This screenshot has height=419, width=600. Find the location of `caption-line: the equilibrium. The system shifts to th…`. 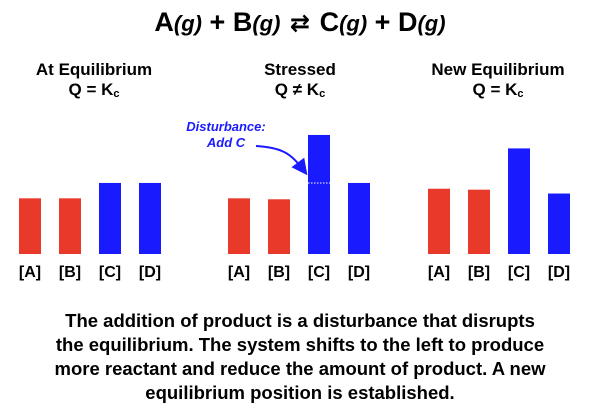

caption-line: the equilibrium. The system shifts to th… is located at coordinates (300, 344).